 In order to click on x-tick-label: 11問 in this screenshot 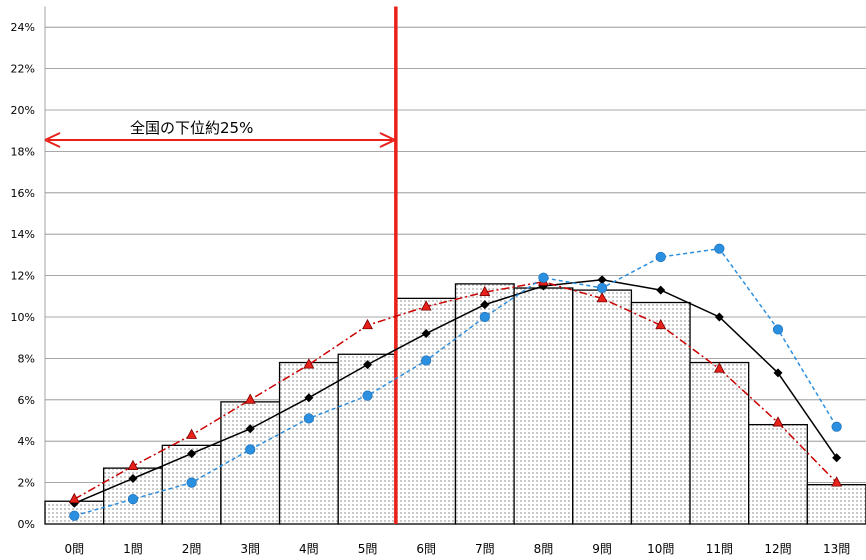, I will do `click(719, 549)`.